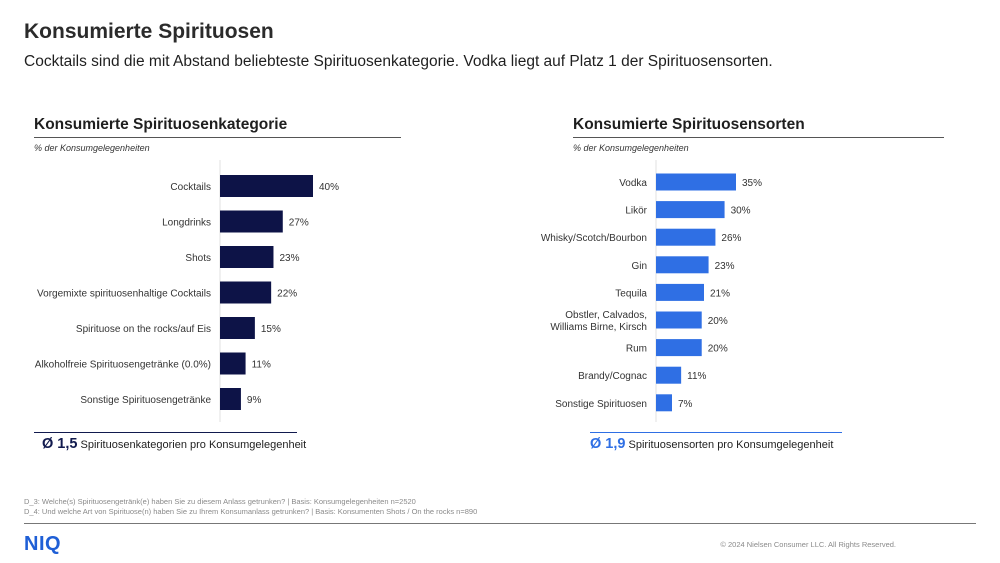  I want to click on category-label: Sonstige Spirituosen, so click(601, 404).